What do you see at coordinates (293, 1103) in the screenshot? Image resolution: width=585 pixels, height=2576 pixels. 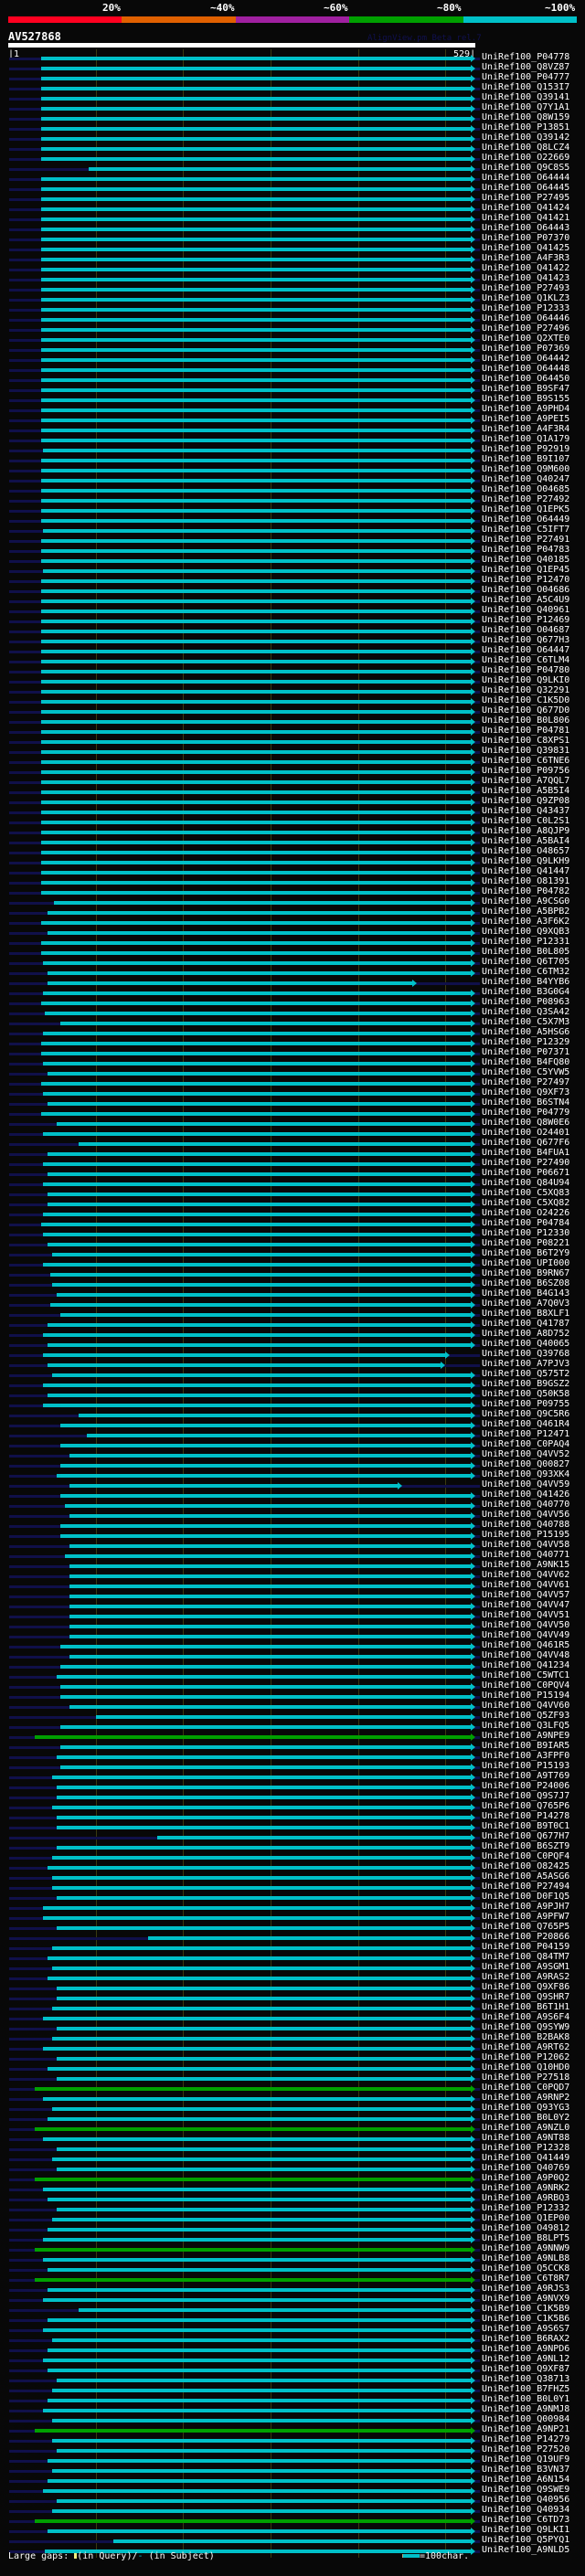 I see `hit-row: UniRef100_B6STN4` at bounding box center [293, 1103].